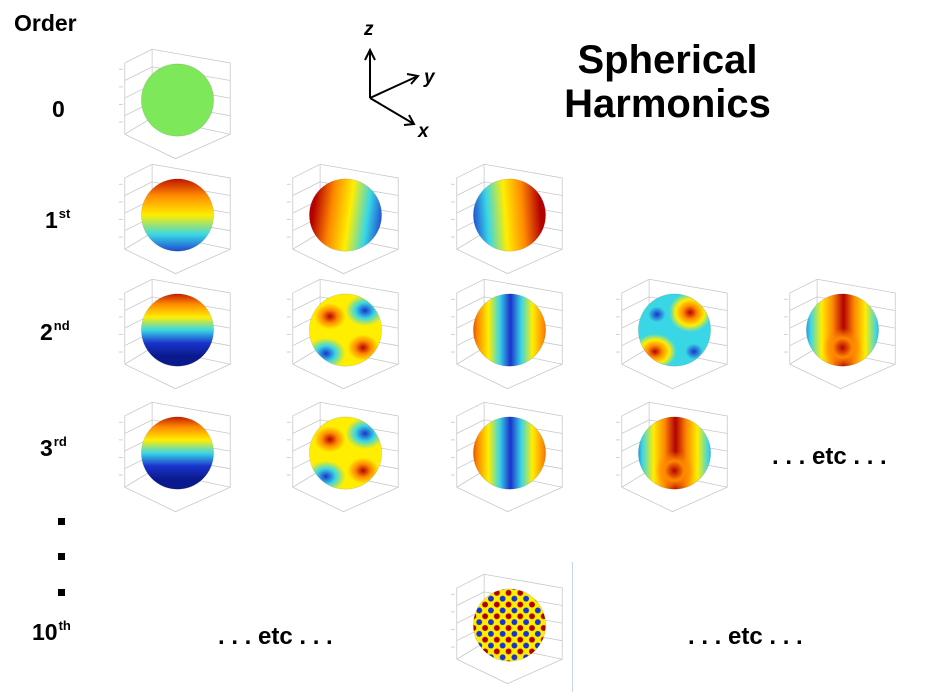  Describe the element at coordinates (45, 23) in the screenshot. I see `order-header: Order` at that location.